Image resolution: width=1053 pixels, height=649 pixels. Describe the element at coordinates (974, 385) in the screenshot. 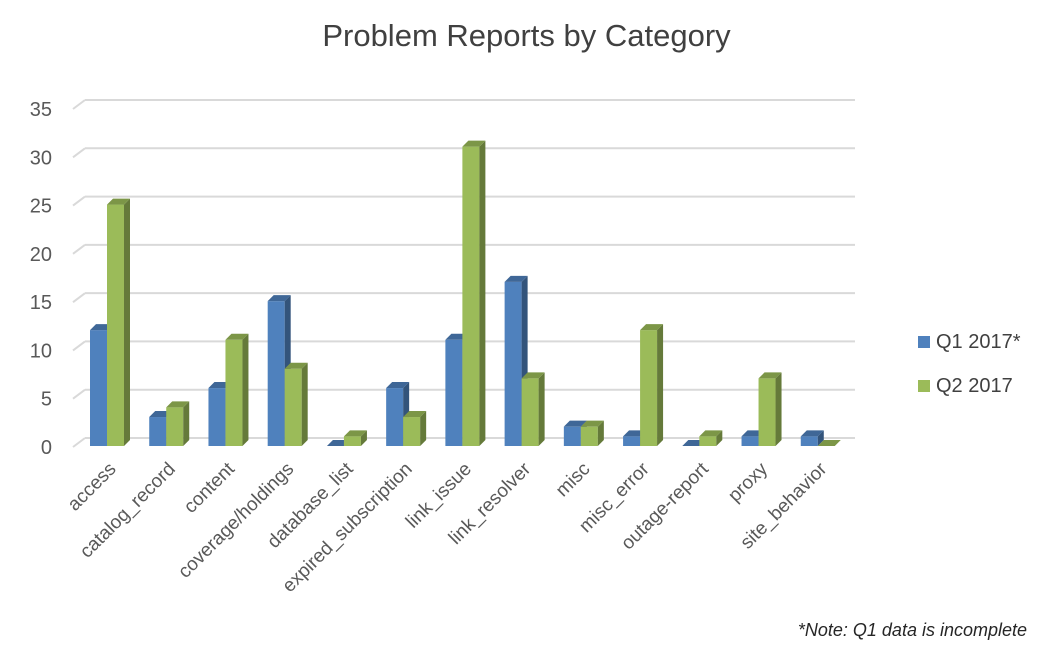

I see `legend-label-q2: Q2 2017` at that location.